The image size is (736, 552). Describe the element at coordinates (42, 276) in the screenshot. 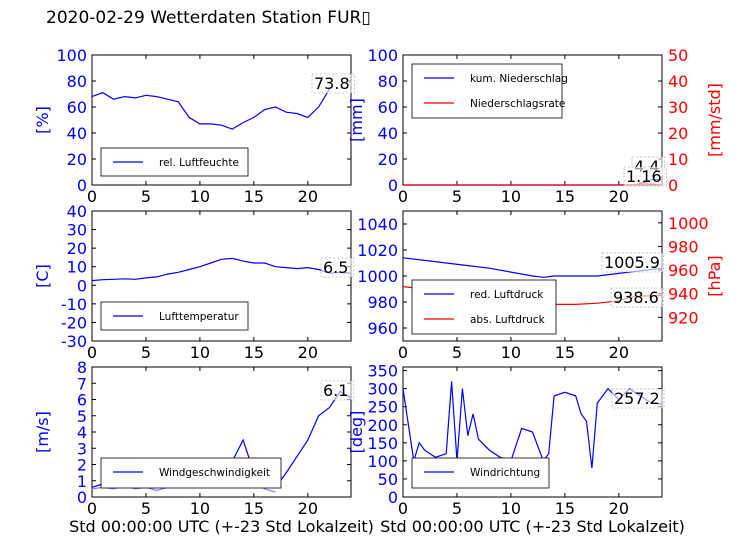

I see `y-axis-label: [C]` at that location.